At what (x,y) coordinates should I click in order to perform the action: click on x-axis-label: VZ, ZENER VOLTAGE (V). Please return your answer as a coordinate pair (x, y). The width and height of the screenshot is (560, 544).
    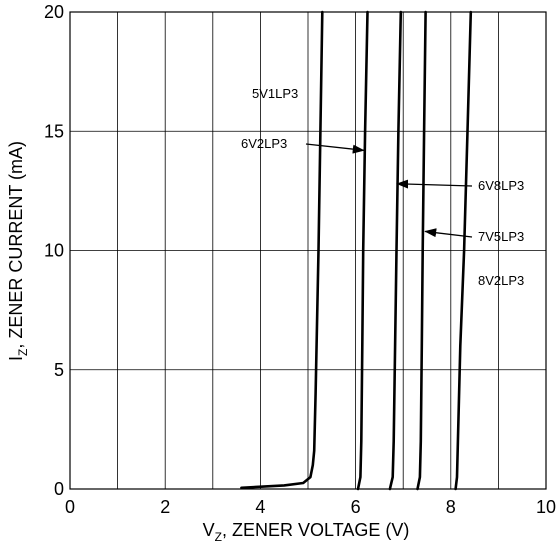
    Looking at the image, I should click on (306, 532).